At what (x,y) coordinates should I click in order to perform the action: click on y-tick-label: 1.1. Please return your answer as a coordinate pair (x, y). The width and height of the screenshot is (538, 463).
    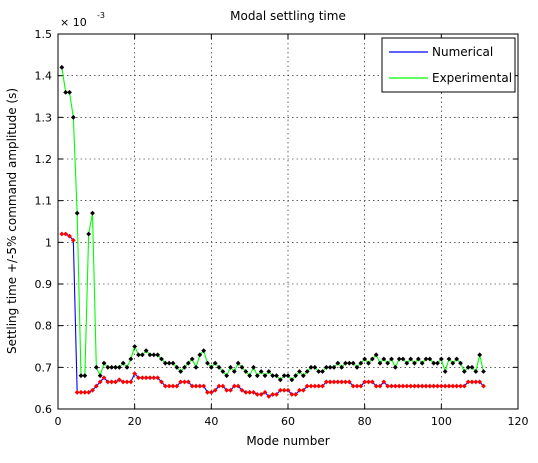
    Looking at the image, I should click on (44, 201).